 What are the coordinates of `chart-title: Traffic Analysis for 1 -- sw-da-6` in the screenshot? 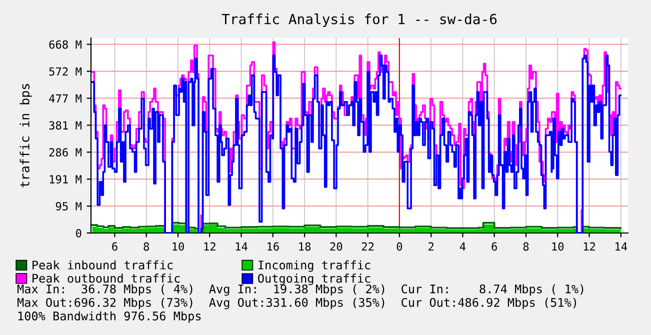 It's located at (359, 20).